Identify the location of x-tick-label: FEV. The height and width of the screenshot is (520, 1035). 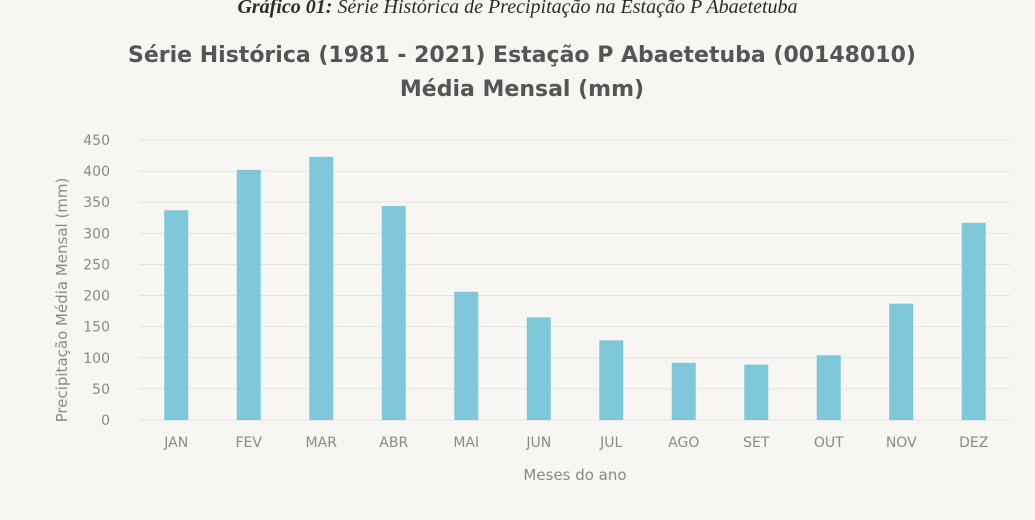
(249, 443).